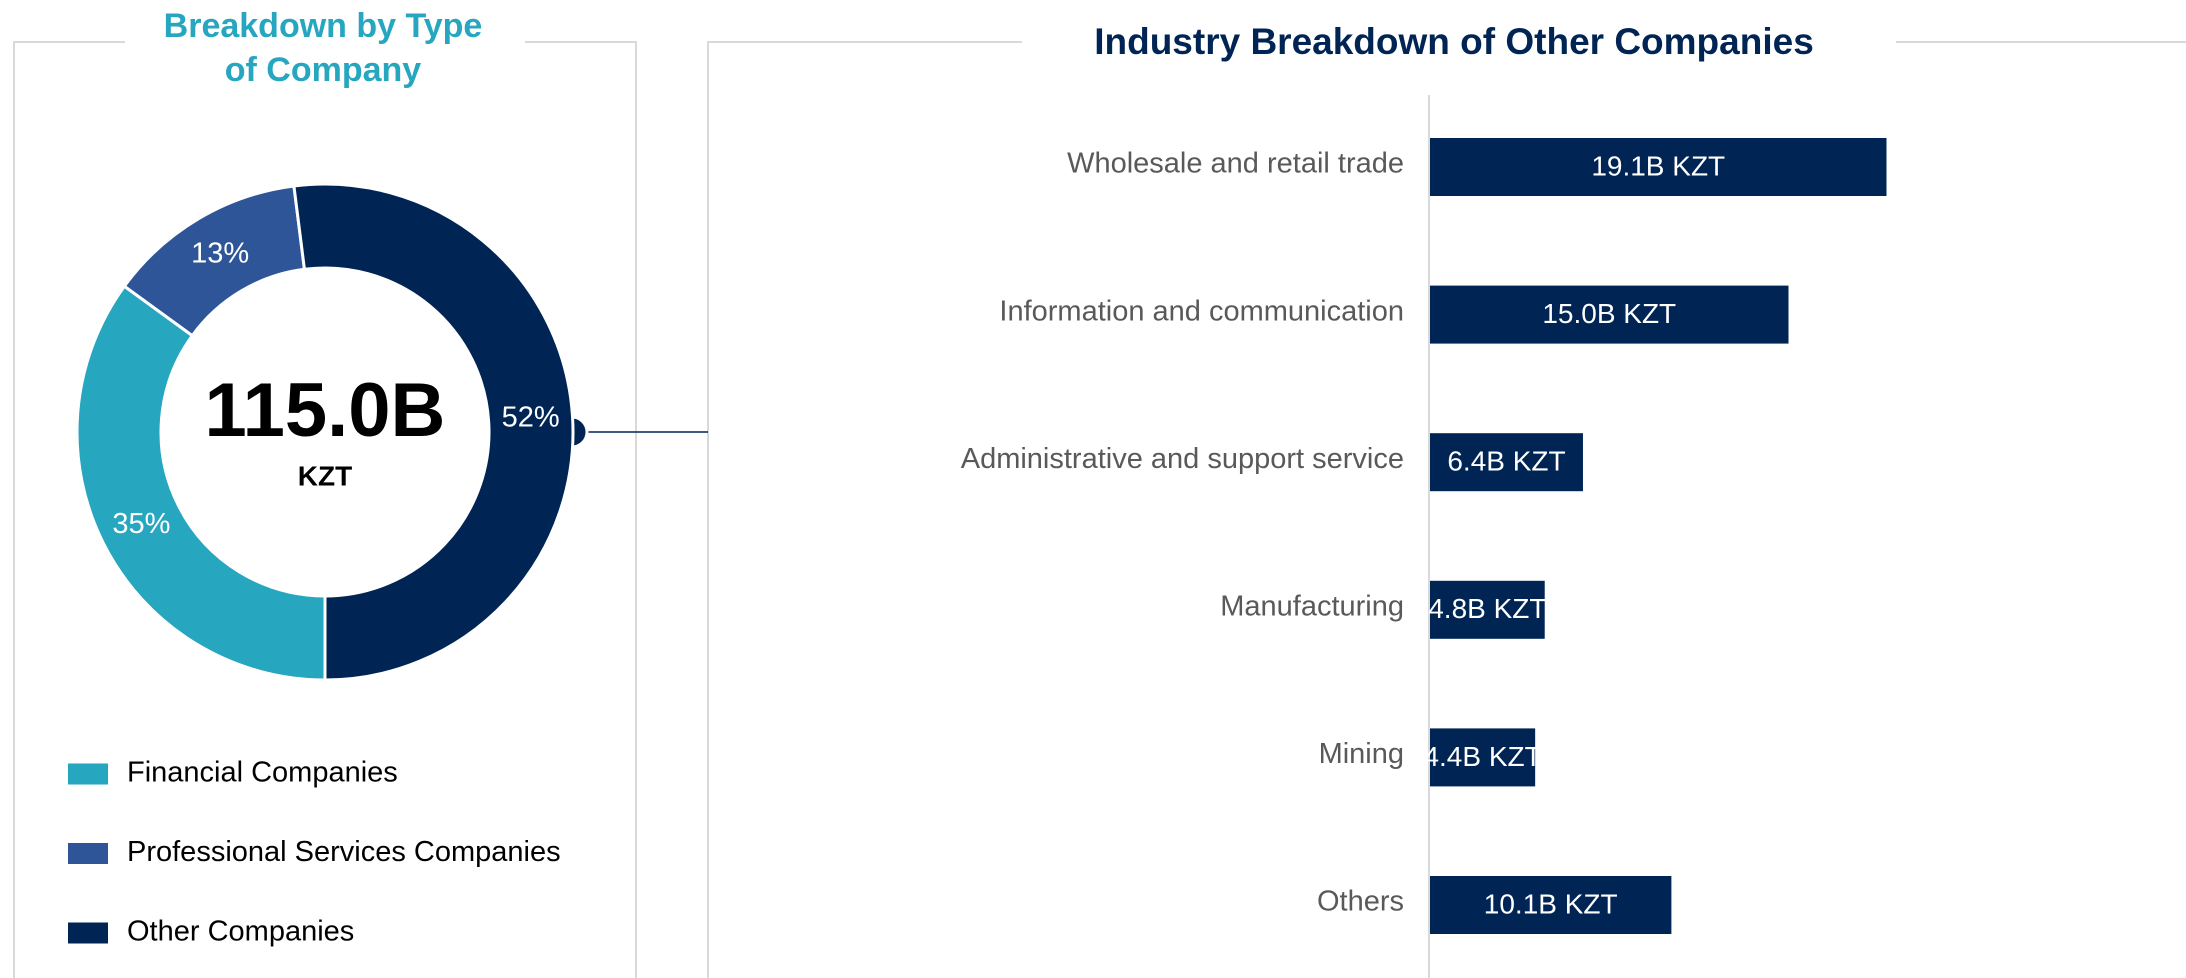 The height and width of the screenshot is (978, 2186). Describe the element at coordinates (220, 253) in the screenshot. I see `donut-value-label: 13%` at that location.